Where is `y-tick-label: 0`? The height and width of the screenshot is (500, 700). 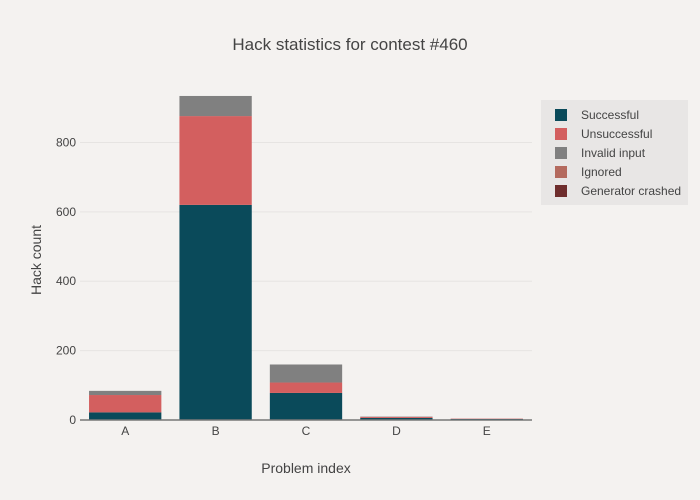 y-tick-label: 0 is located at coordinates (72, 420).